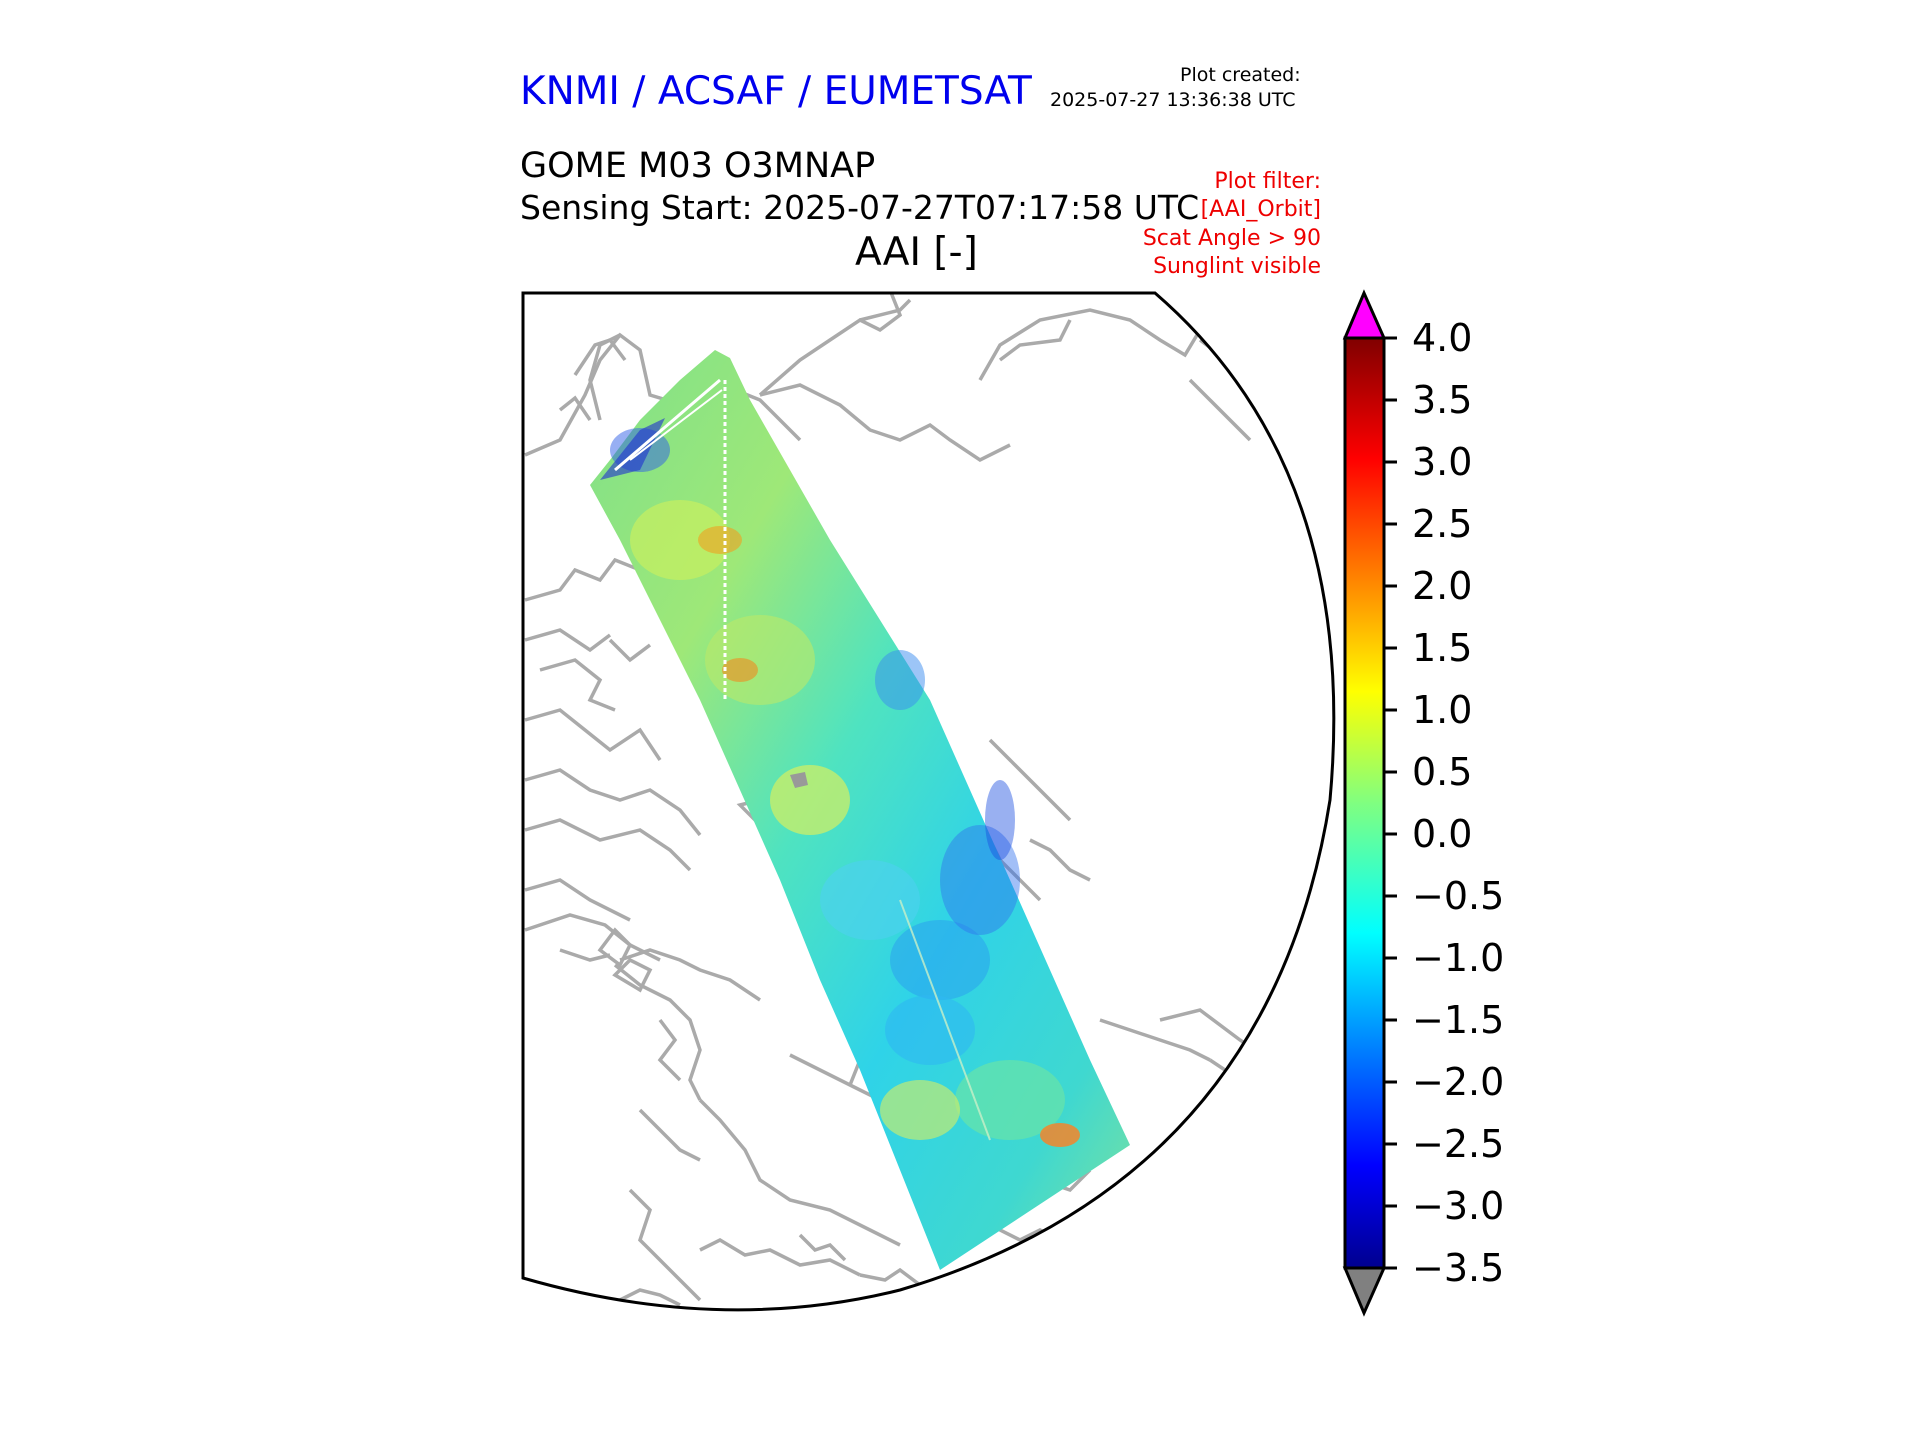  Describe the element at coordinates (1260, 209) in the screenshot. I see `plot-filter-name: [AAI_Orbit]` at that location.